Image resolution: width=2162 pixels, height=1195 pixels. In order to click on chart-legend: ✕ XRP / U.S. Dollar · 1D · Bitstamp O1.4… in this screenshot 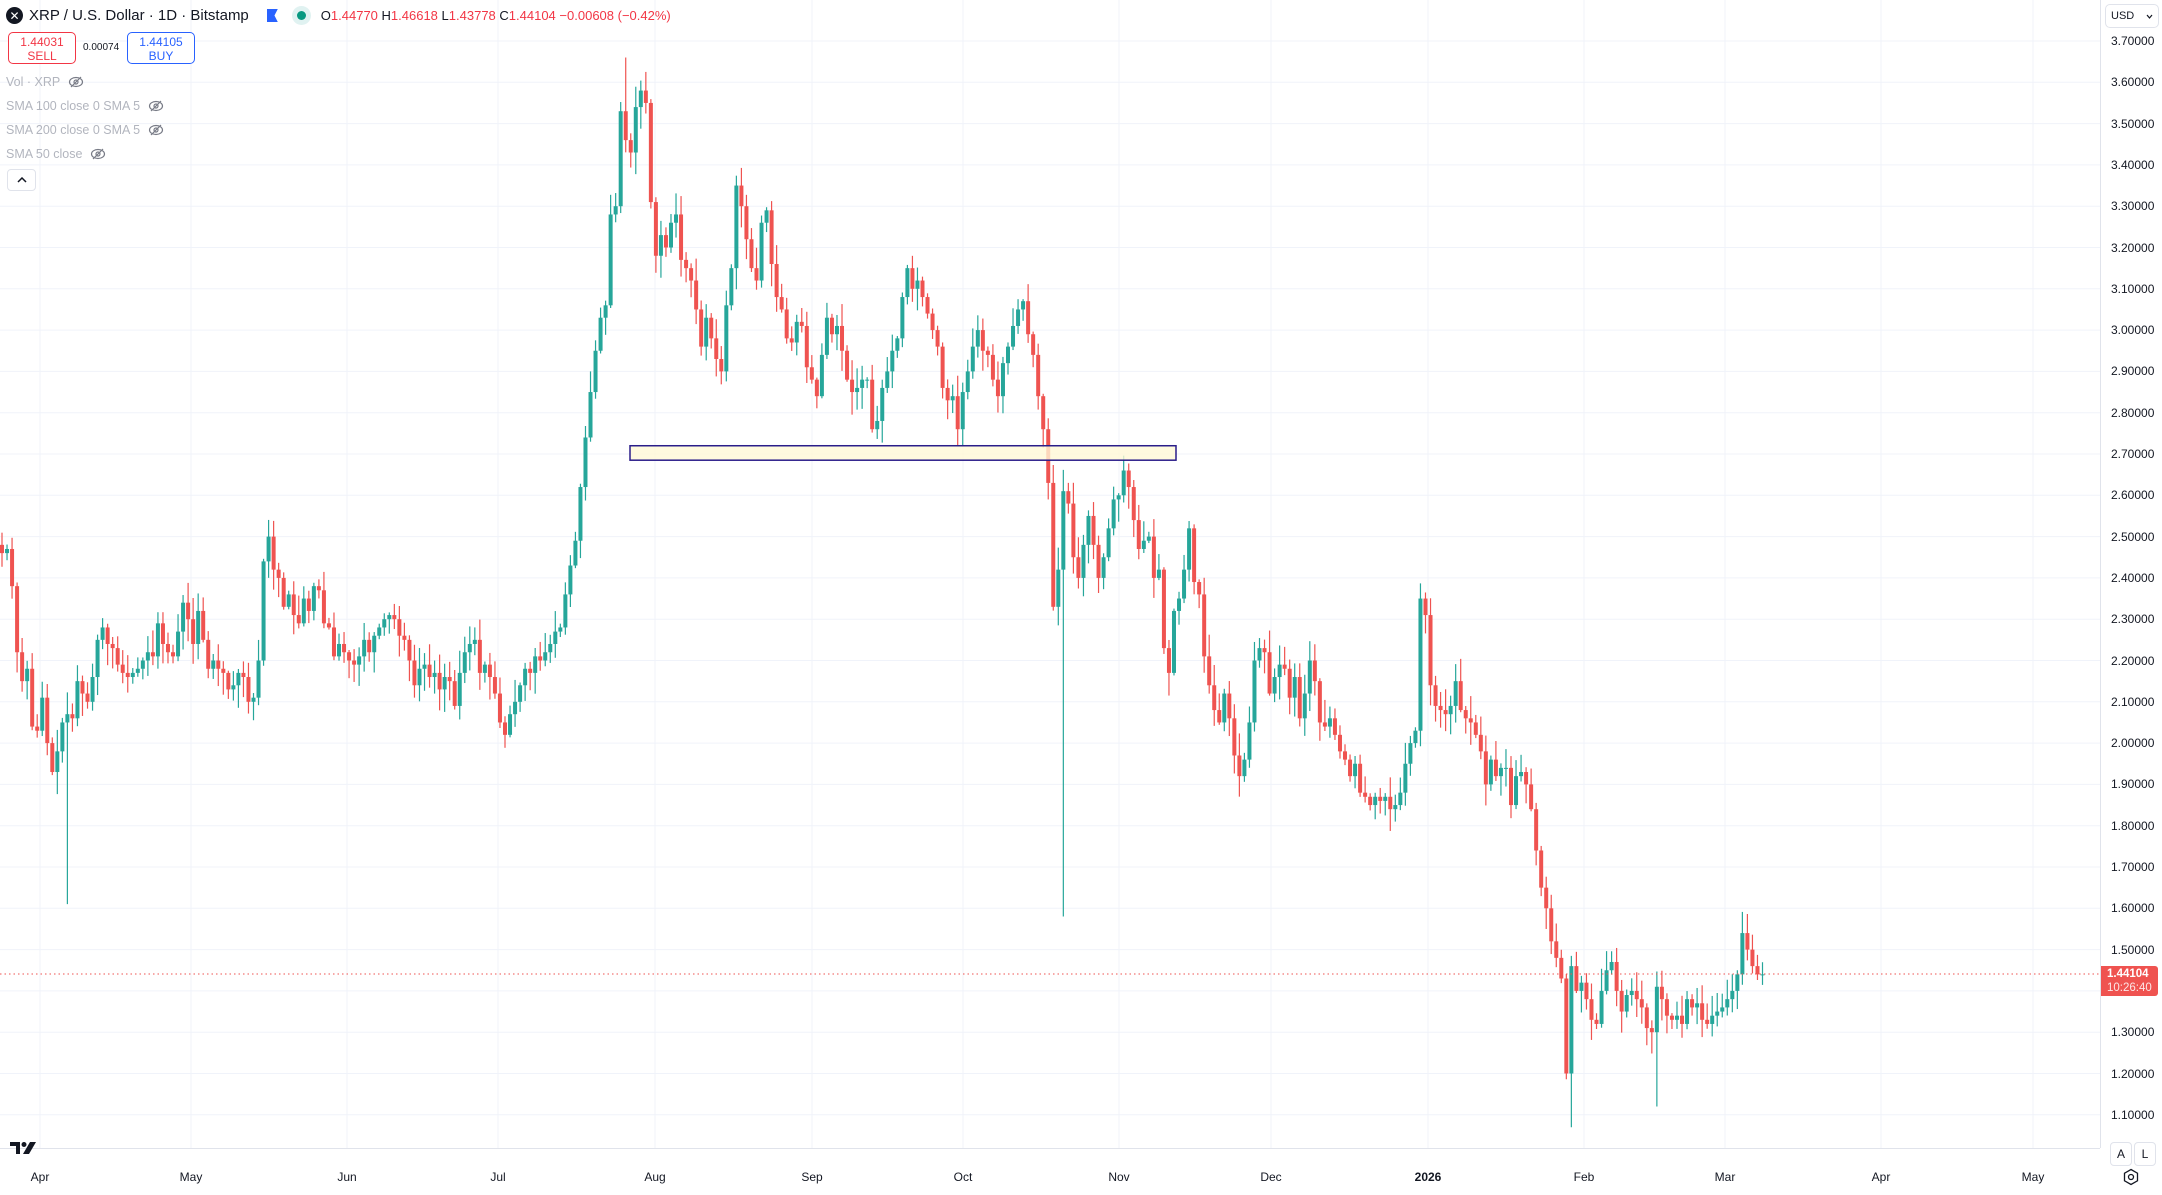, I will do `click(338, 15)`.